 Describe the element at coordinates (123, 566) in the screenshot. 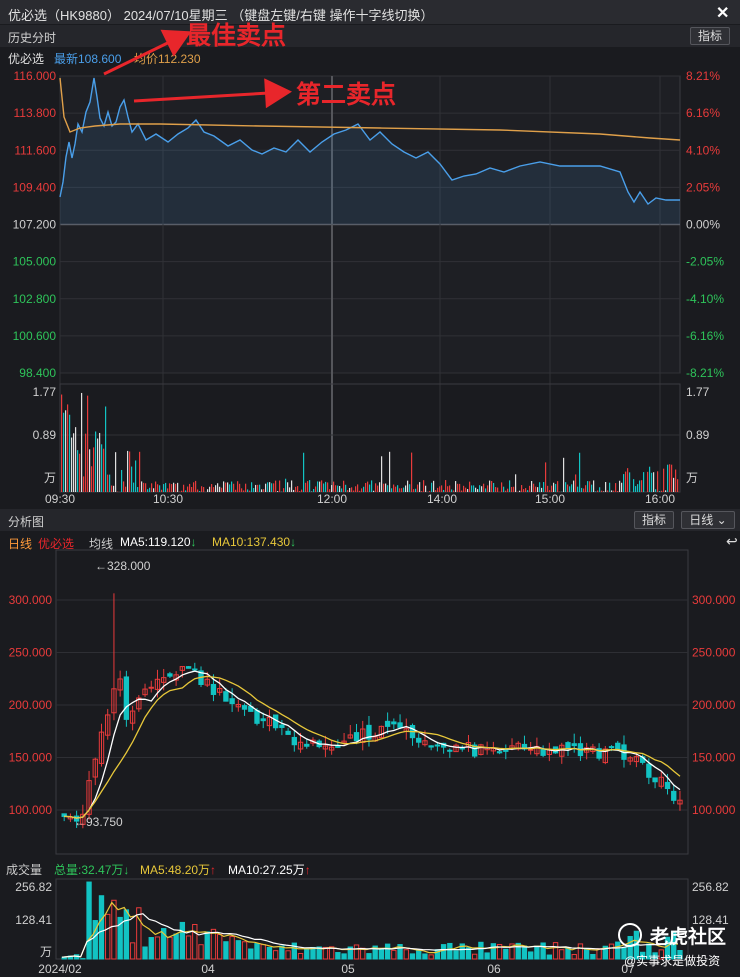

I see `high-price-label: ←328.000` at that location.